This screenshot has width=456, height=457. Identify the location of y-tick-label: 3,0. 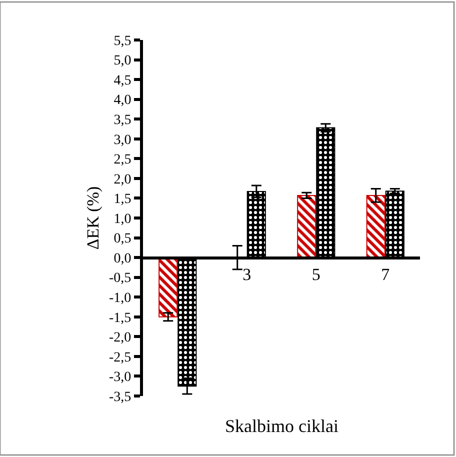
(123, 140).